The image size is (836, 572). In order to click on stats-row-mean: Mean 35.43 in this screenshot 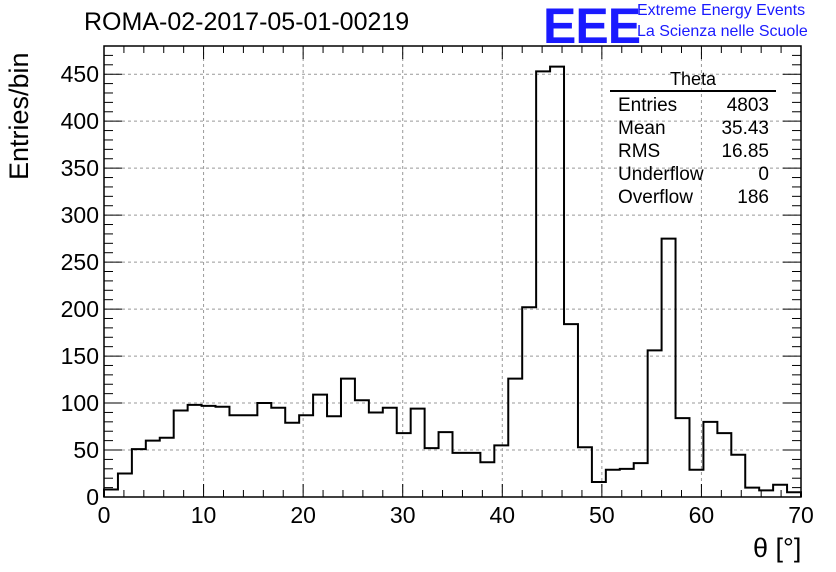, I will do `click(693, 128)`.